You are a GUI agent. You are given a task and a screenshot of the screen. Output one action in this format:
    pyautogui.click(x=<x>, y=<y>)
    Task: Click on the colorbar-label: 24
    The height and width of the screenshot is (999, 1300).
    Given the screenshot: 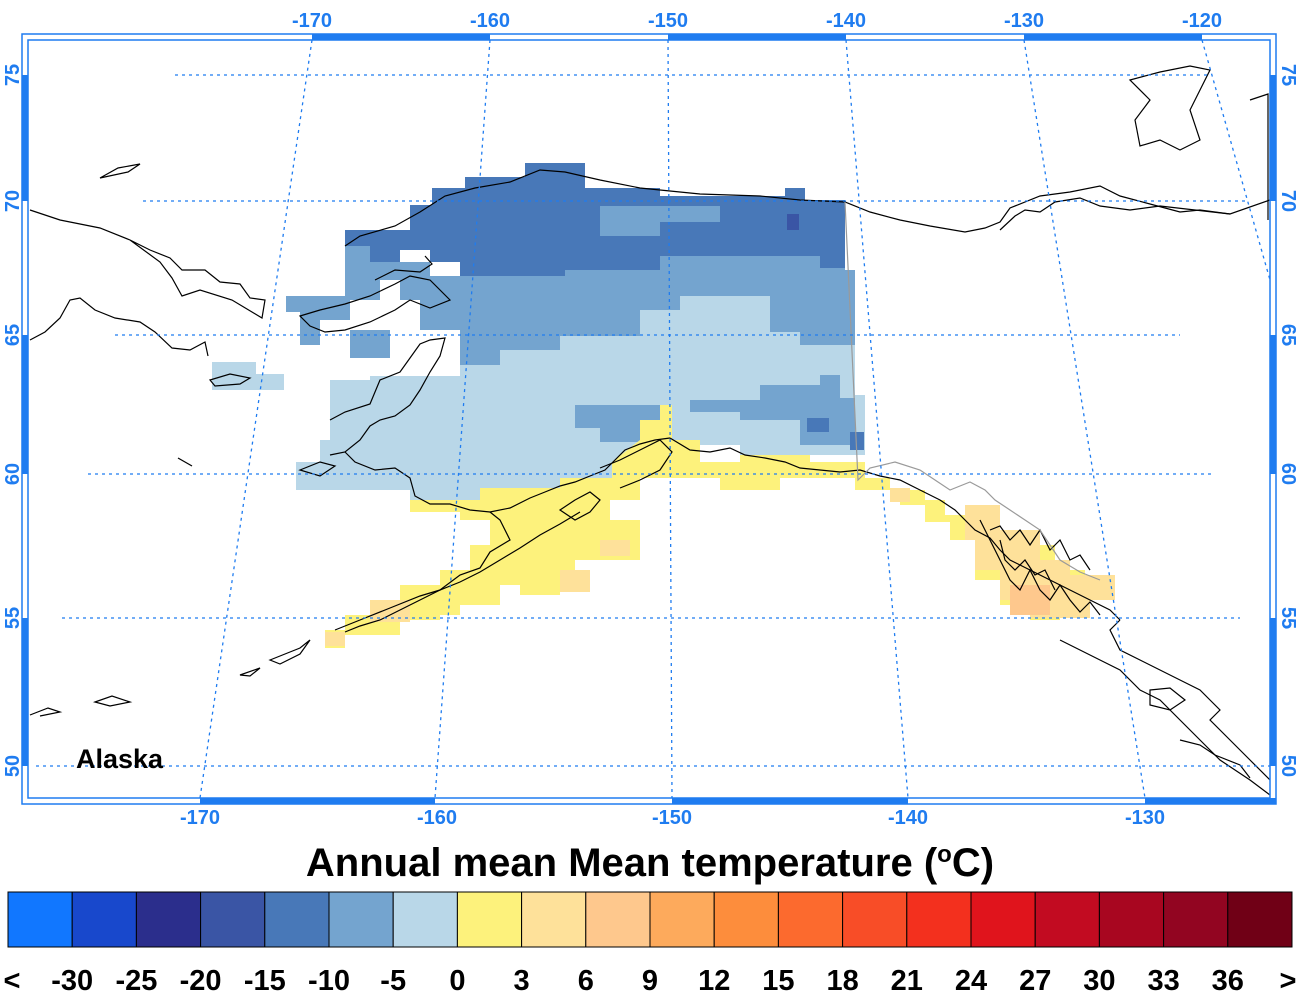 What is the action you would take?
    pyautogui.click(x=971, y=981)
    